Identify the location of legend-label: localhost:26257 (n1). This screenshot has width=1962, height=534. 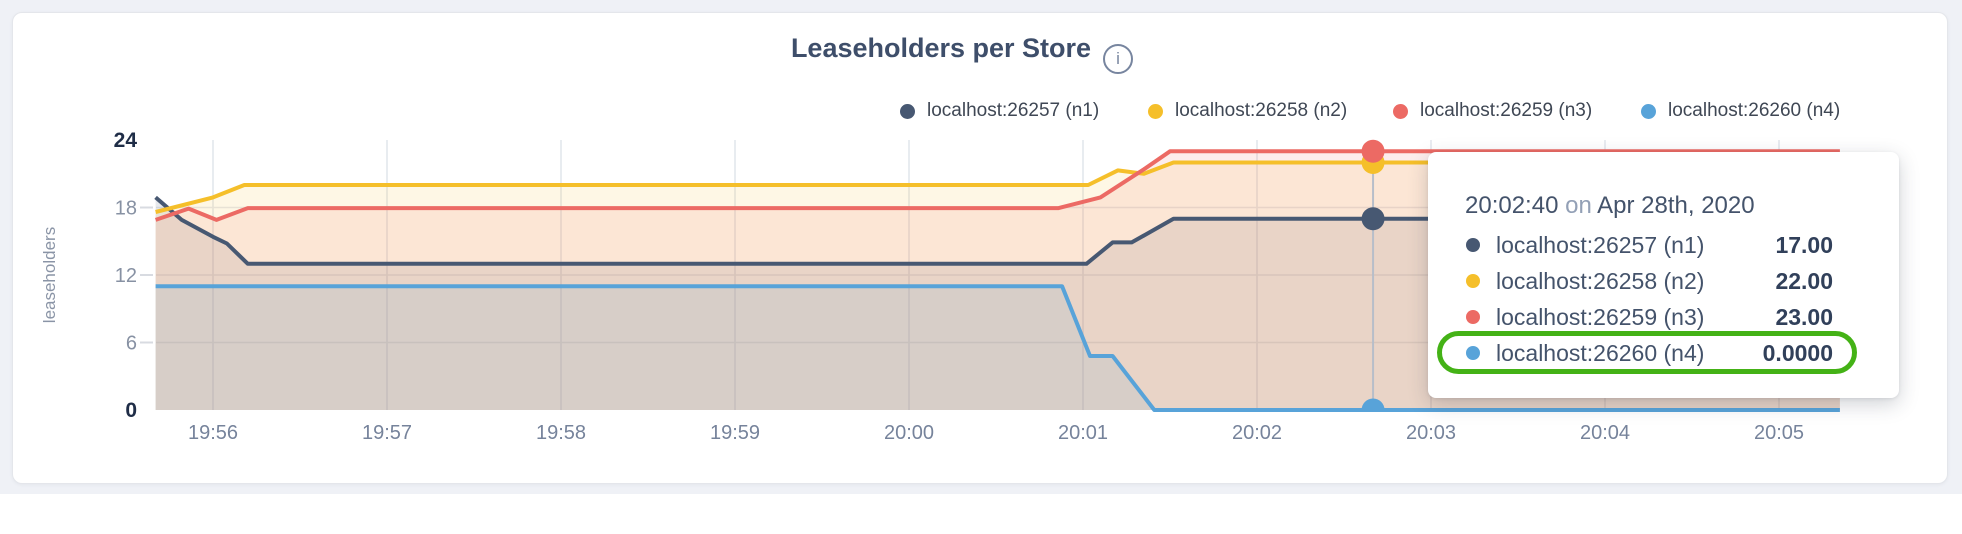
(1013, 110).